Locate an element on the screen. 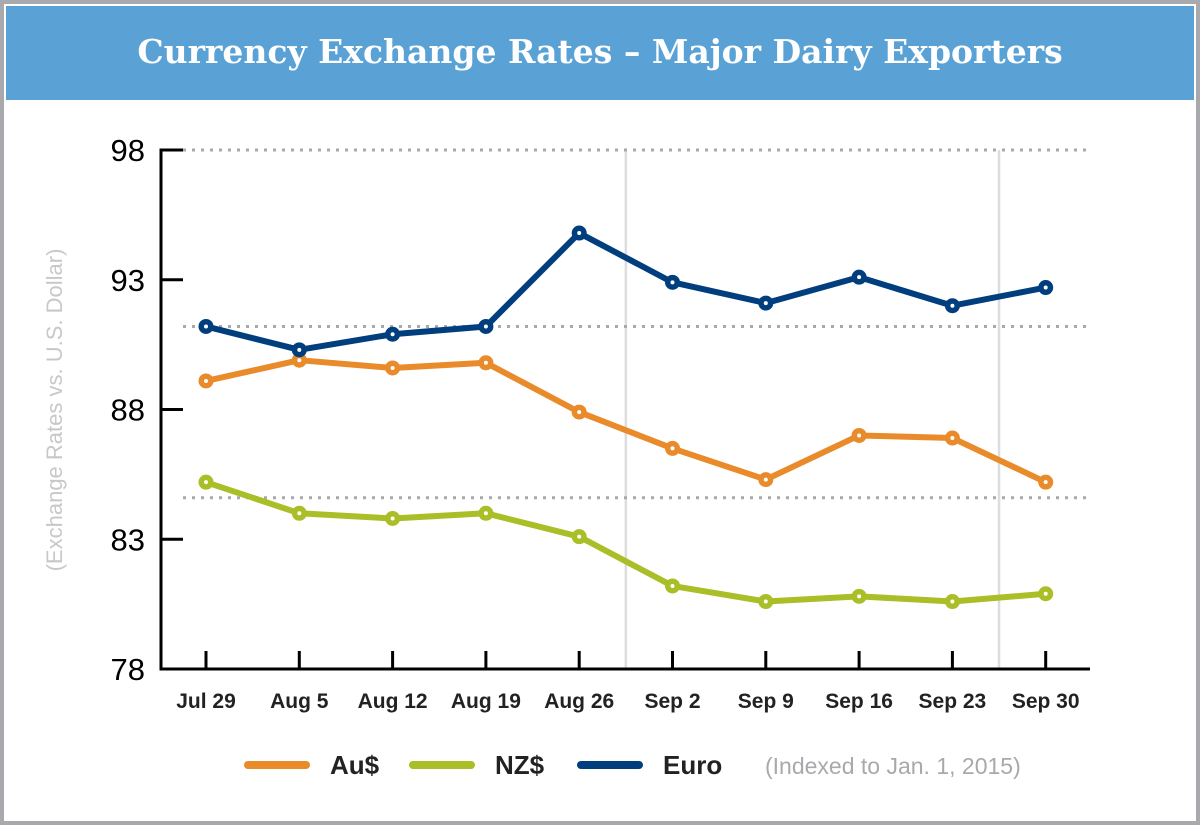 The height and width of the screenshot is (825, 1200). x-tick-label: Aug 26 is located at coordinates (579, 701).